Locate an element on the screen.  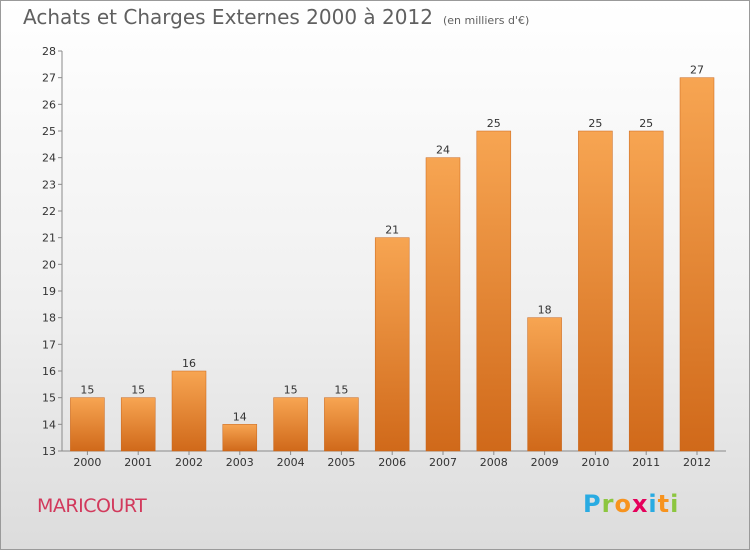
proxiti-logo: Proxiti is located at coordinates (631, 504).